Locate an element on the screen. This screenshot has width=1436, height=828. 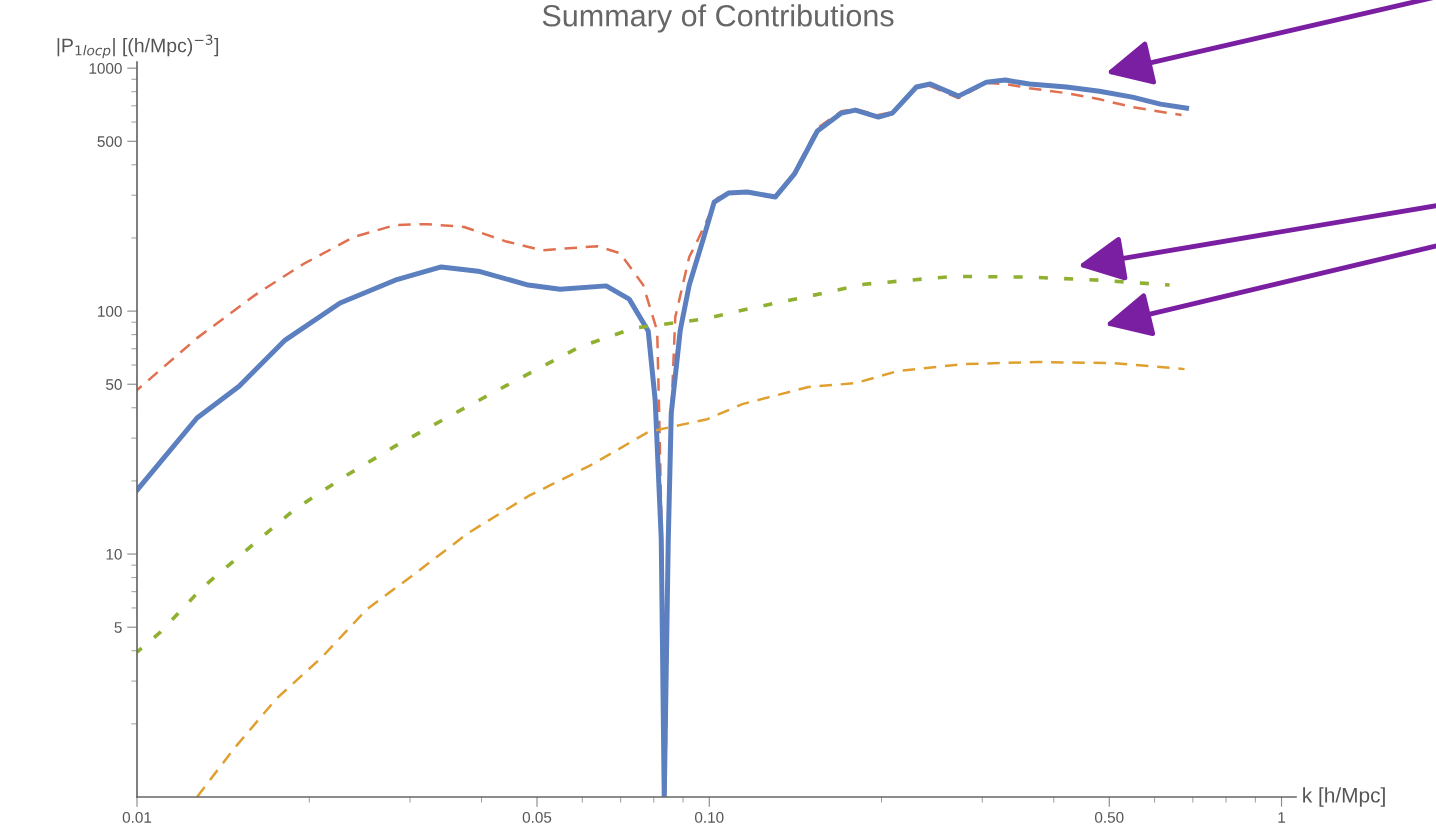
y-tick-label: 50 is located at coordinates (114, 384).